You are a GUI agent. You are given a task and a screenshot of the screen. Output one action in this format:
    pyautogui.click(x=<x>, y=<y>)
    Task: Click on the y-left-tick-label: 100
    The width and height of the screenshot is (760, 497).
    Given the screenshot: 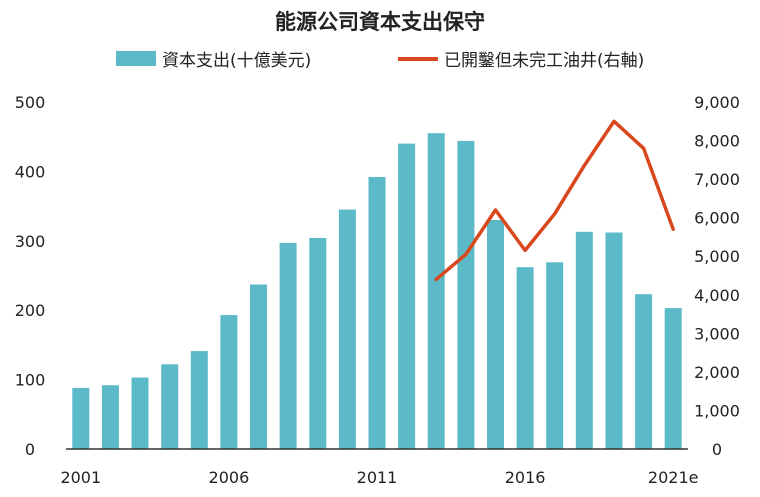 What is the action you would take?
    pyautogui.click(x=30, y=380)
    